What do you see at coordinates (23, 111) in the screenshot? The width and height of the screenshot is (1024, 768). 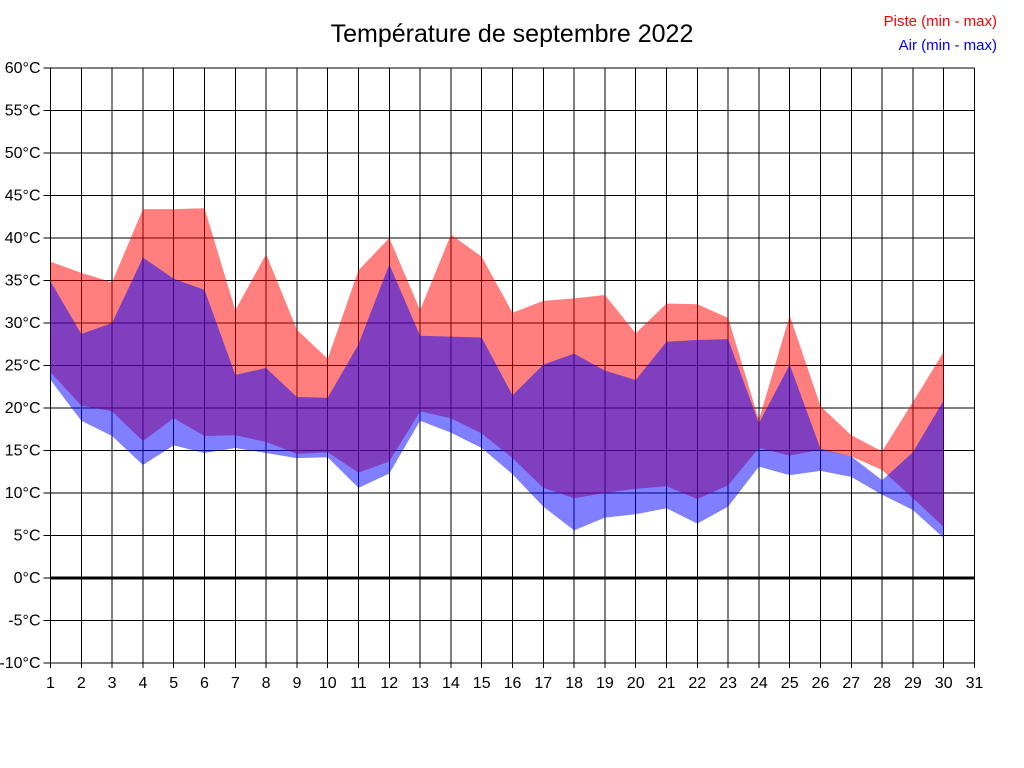 I see `y-tick-label: 55°C` at bounding box center [23, 111].